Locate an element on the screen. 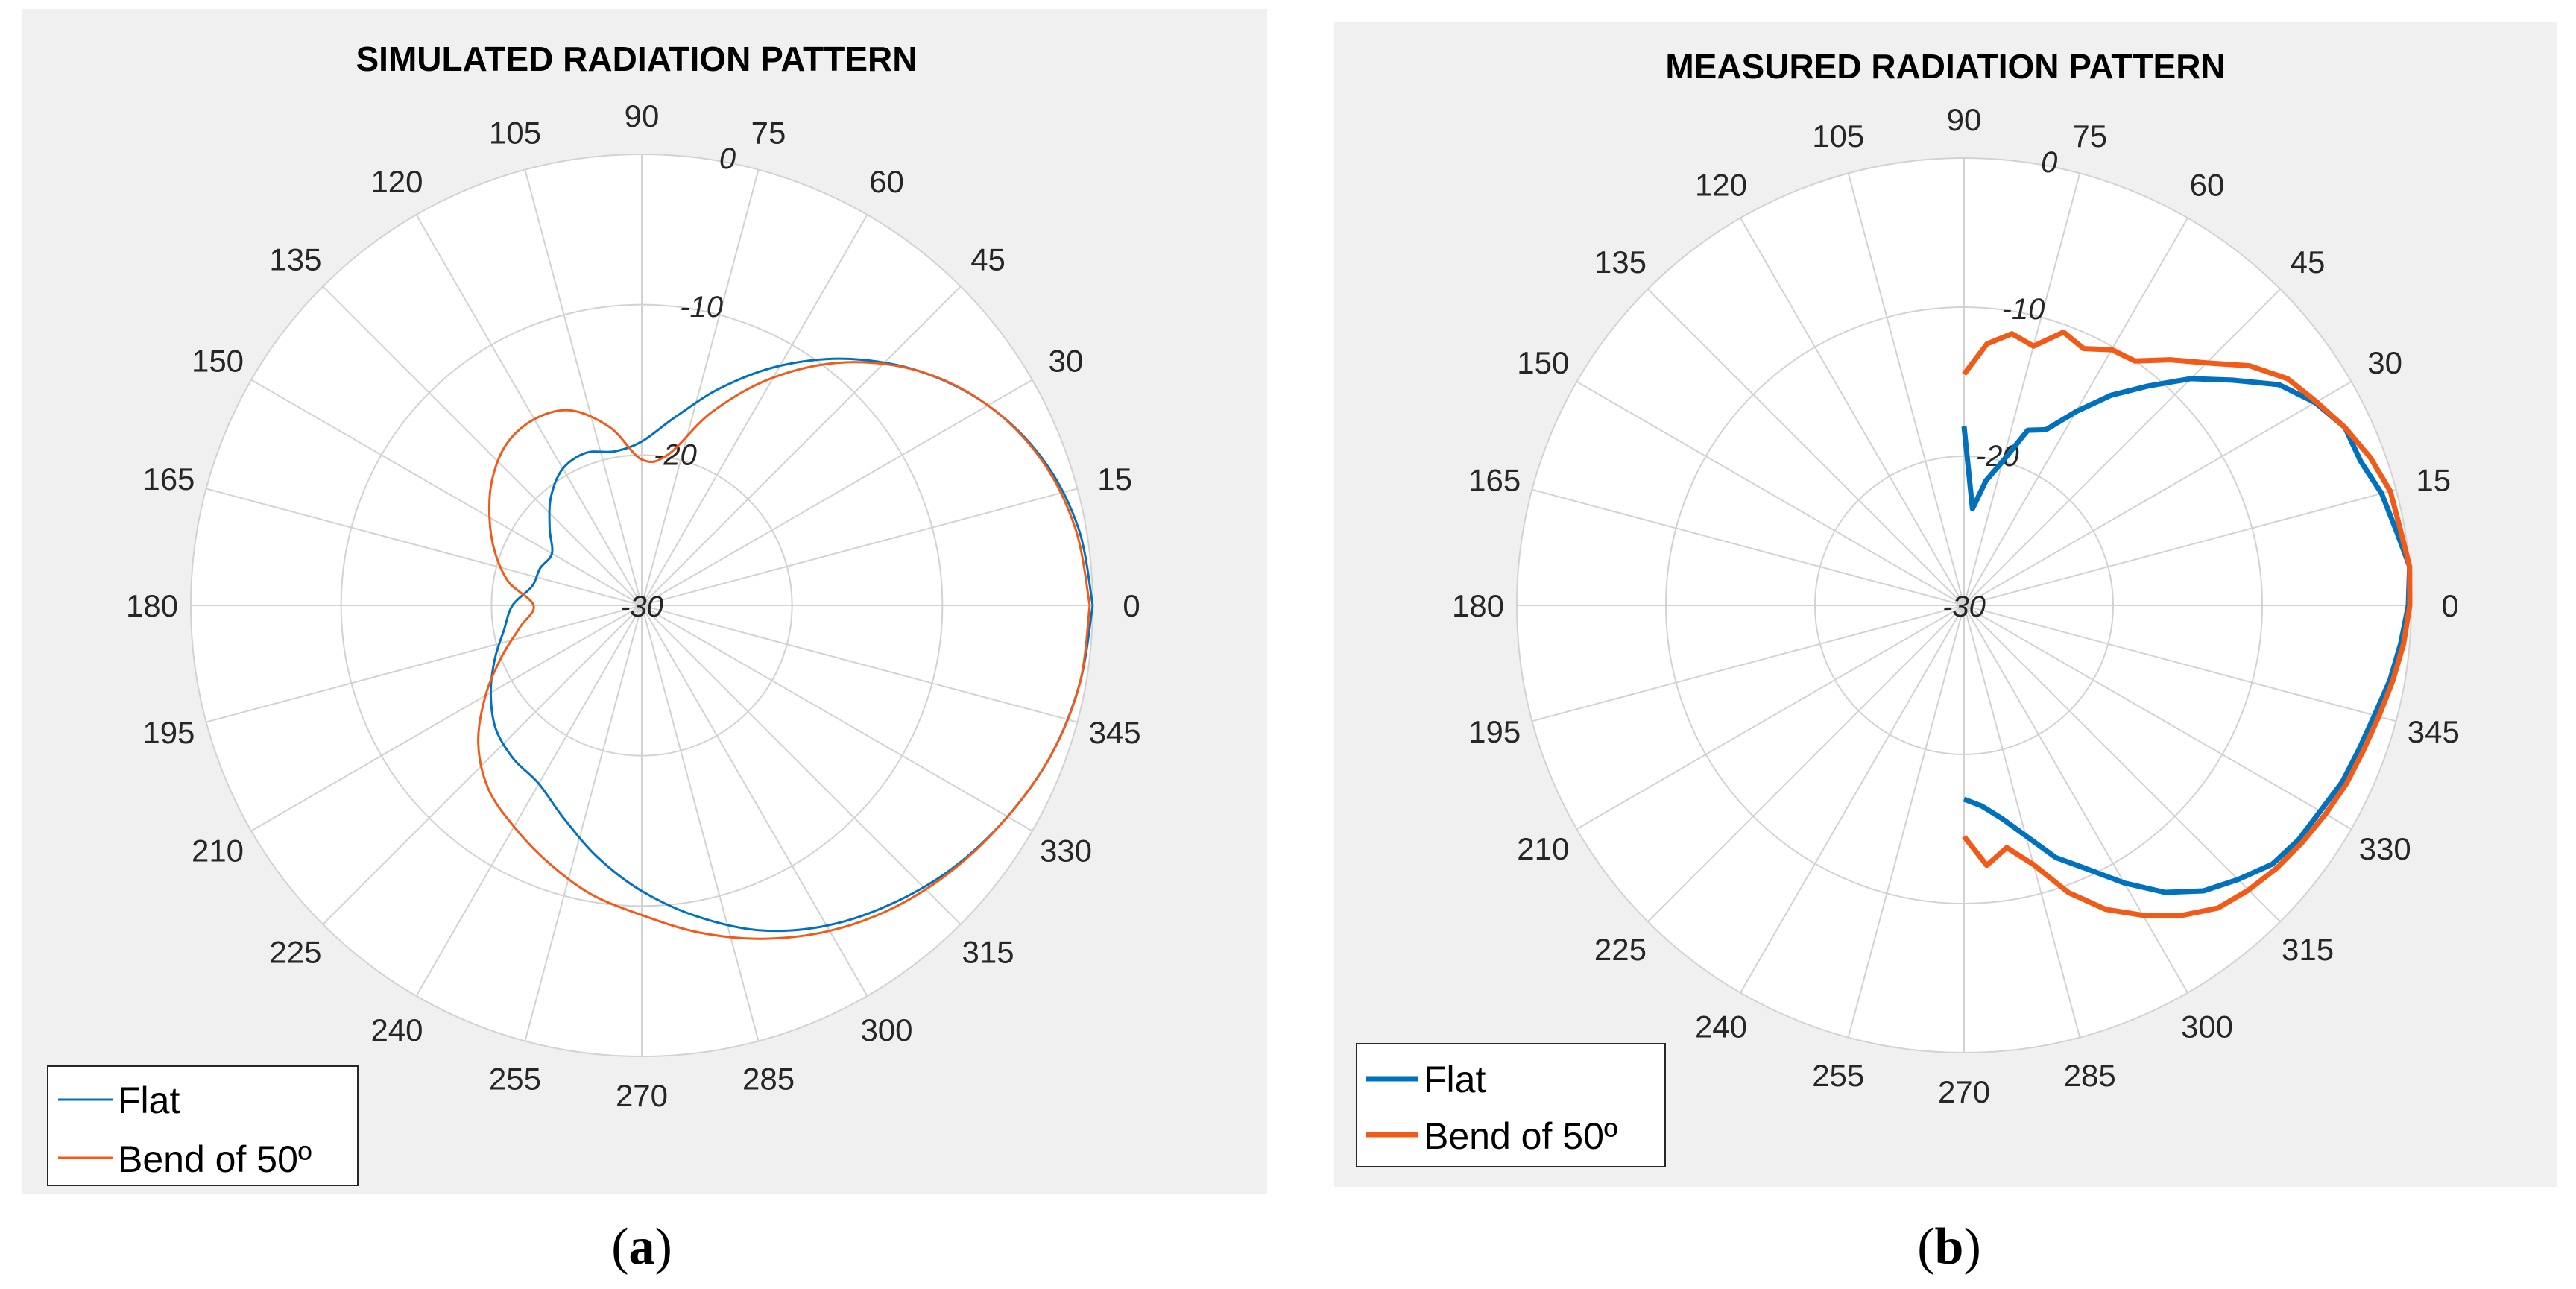 The width and height of the screenshot is (2576, 1289). angle-tick-label: 90 is located at coordinates (642, 115).